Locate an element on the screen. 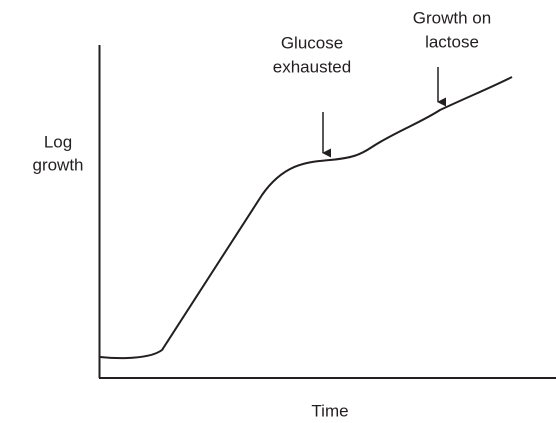 Image resolution: width=556 pixels, height=423 pixels. annotation: lactose is located at coordinates (452, 41).